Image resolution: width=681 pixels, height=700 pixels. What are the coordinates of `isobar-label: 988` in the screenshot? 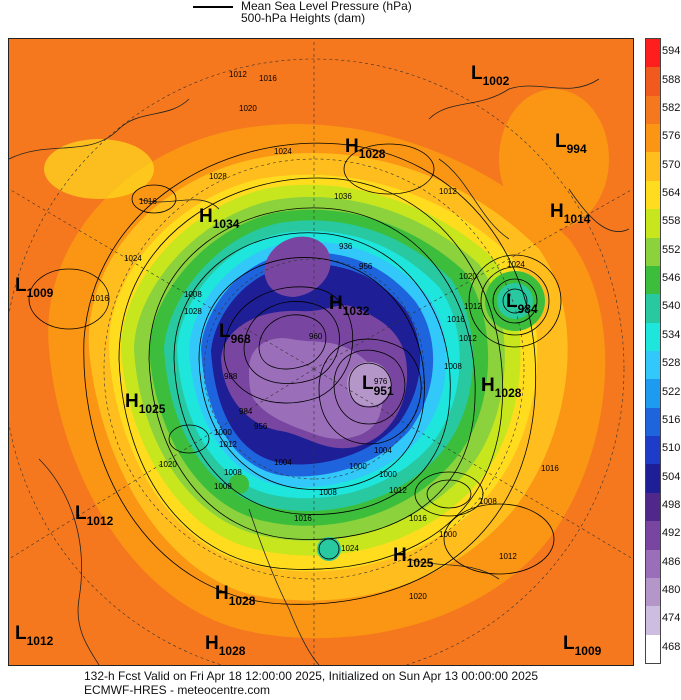 It's located at (231, 376).